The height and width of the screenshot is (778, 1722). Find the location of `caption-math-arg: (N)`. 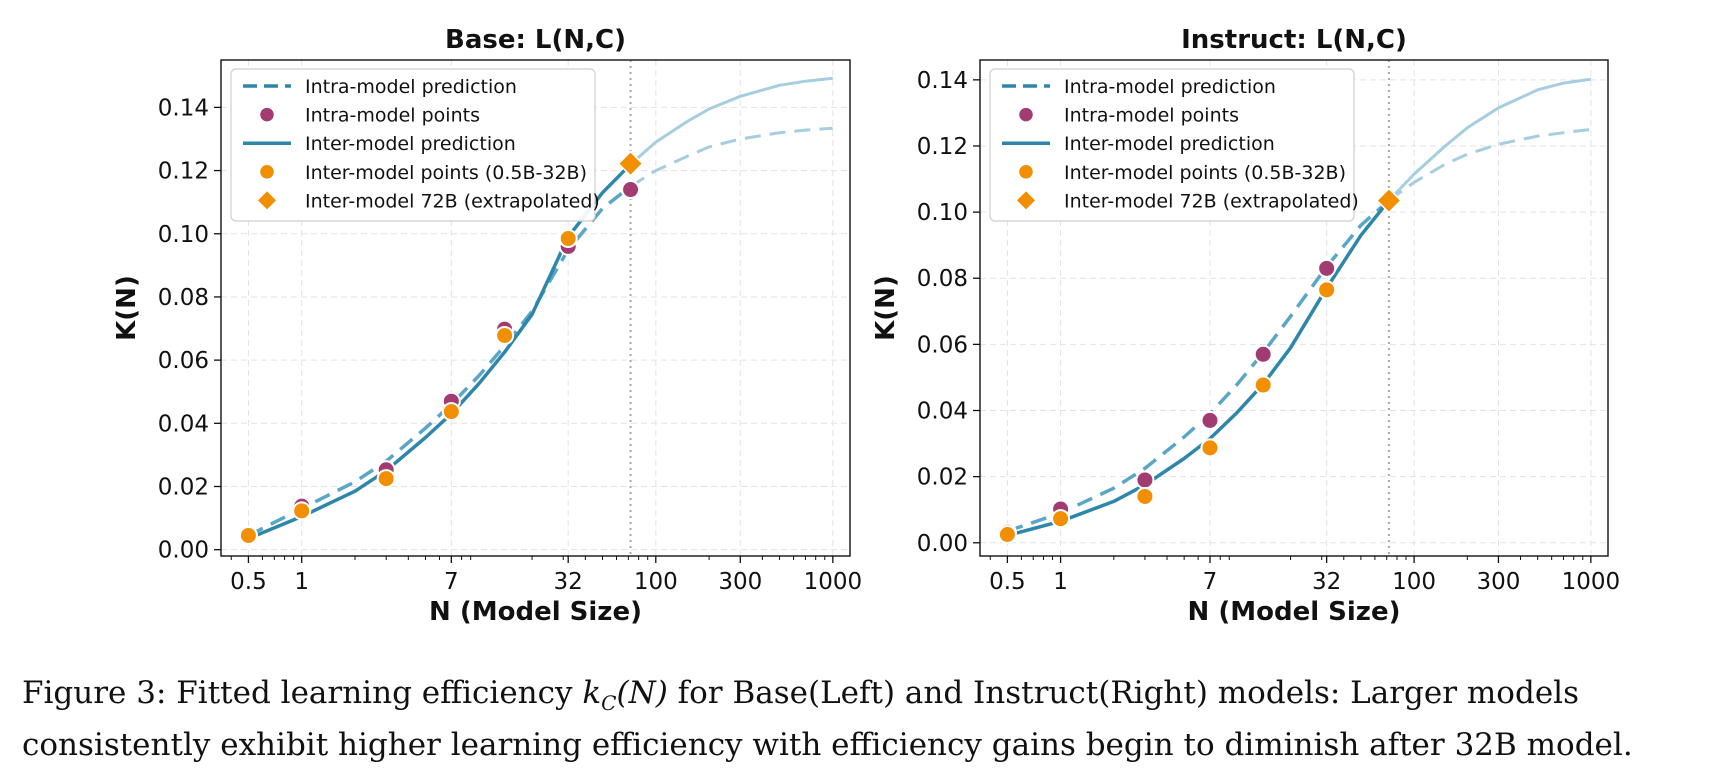

caption-math-arg: (N) is located at coordinates (642, 693).